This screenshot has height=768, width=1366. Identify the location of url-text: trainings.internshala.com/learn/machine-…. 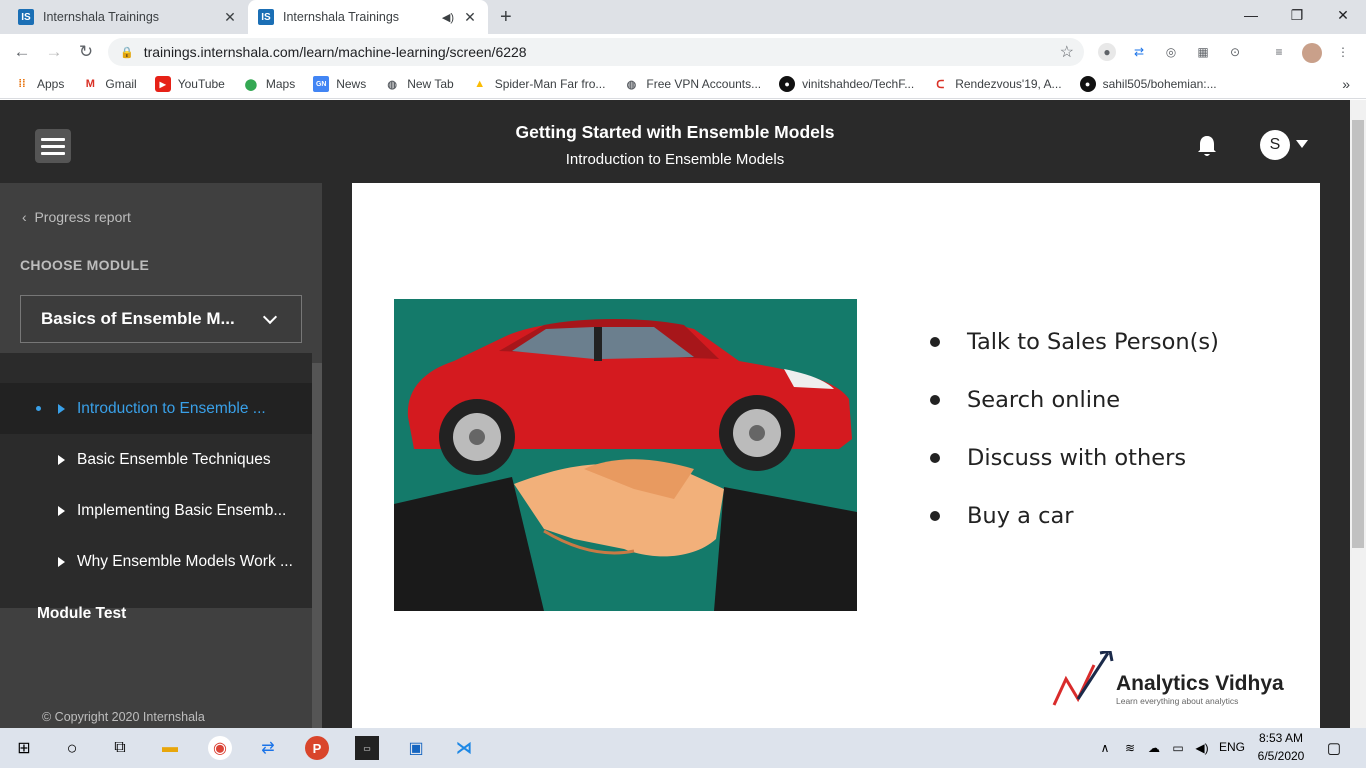
(335, 52).